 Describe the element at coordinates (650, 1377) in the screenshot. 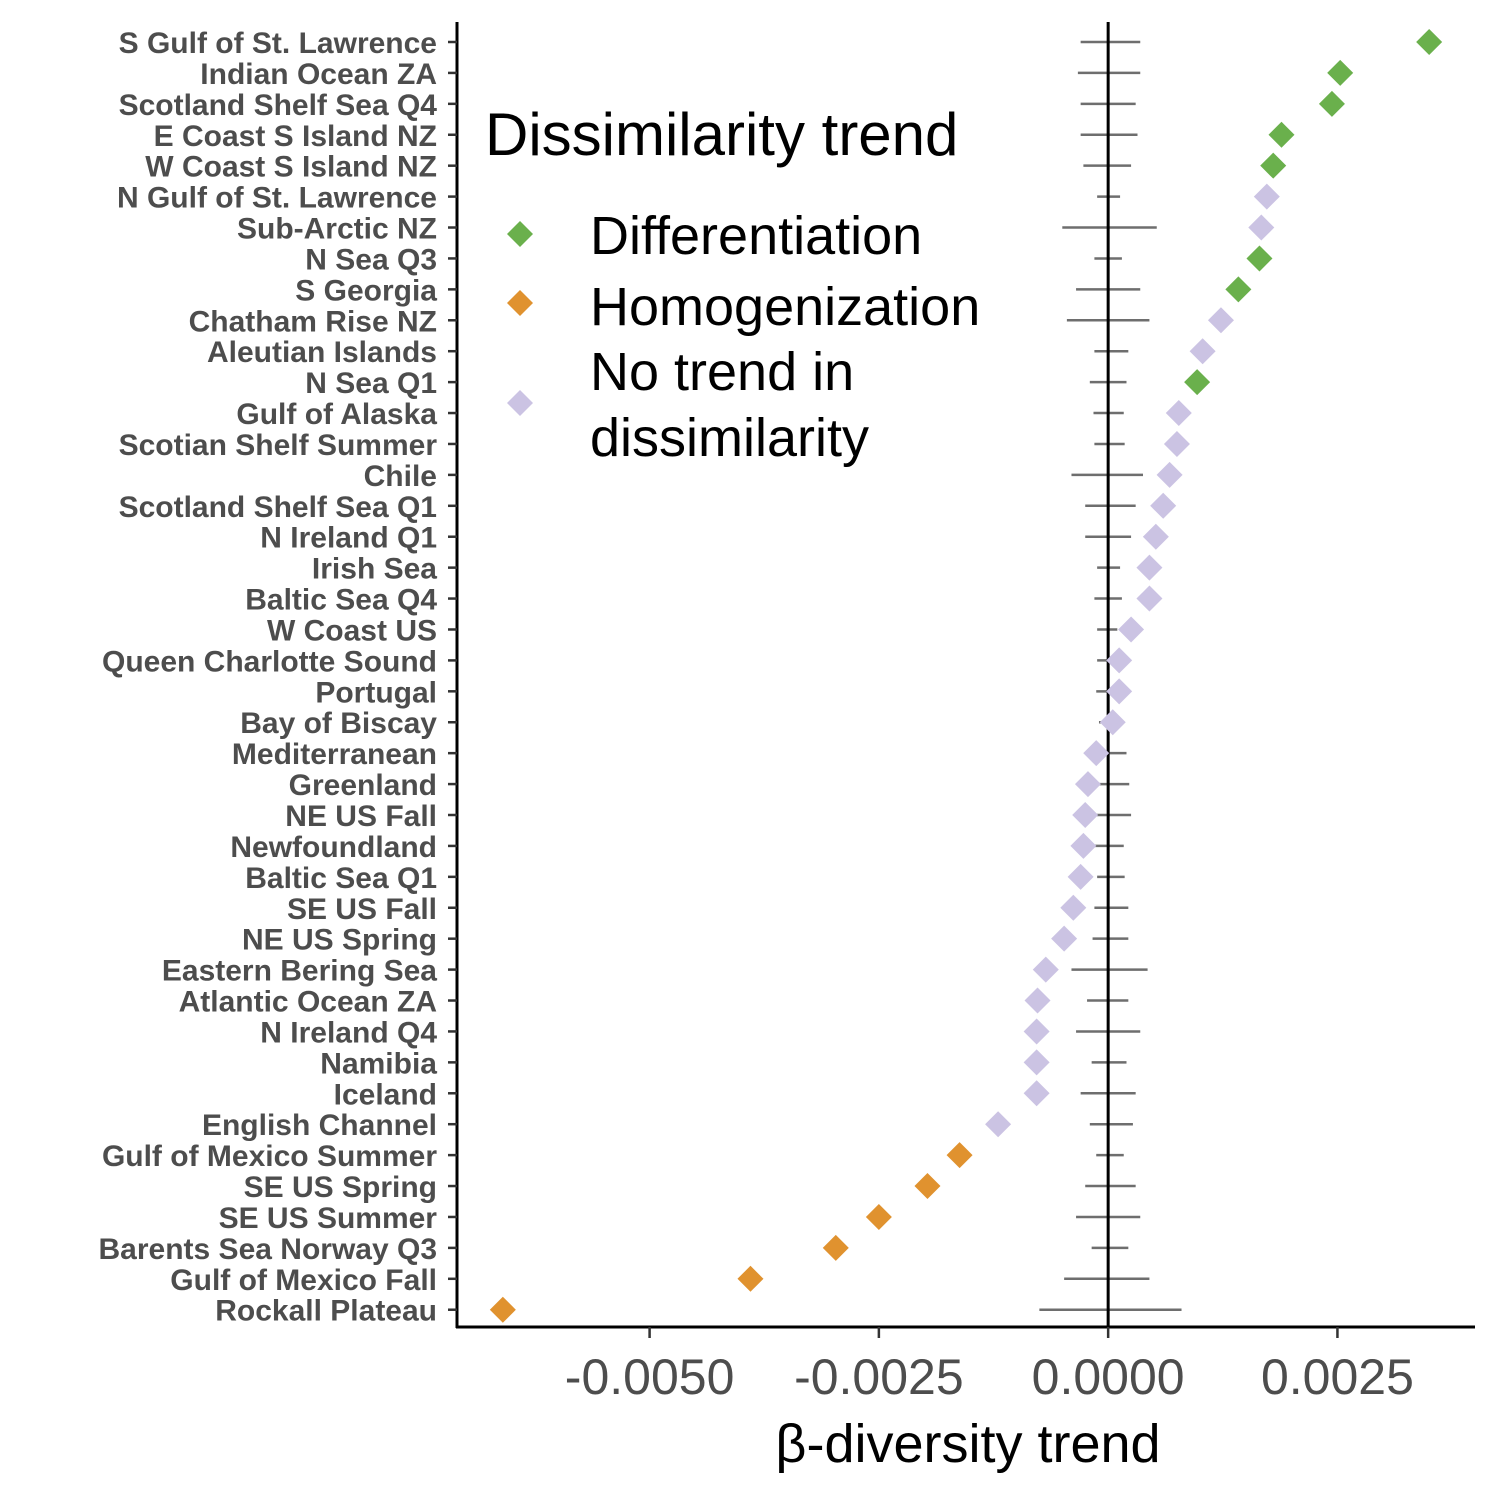

I see `x-tick-label: -0.0050` at that location.